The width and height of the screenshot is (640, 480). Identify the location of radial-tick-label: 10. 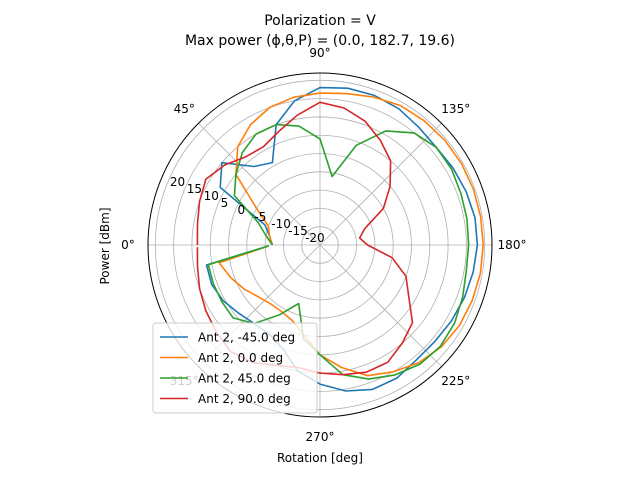
(211, 196).